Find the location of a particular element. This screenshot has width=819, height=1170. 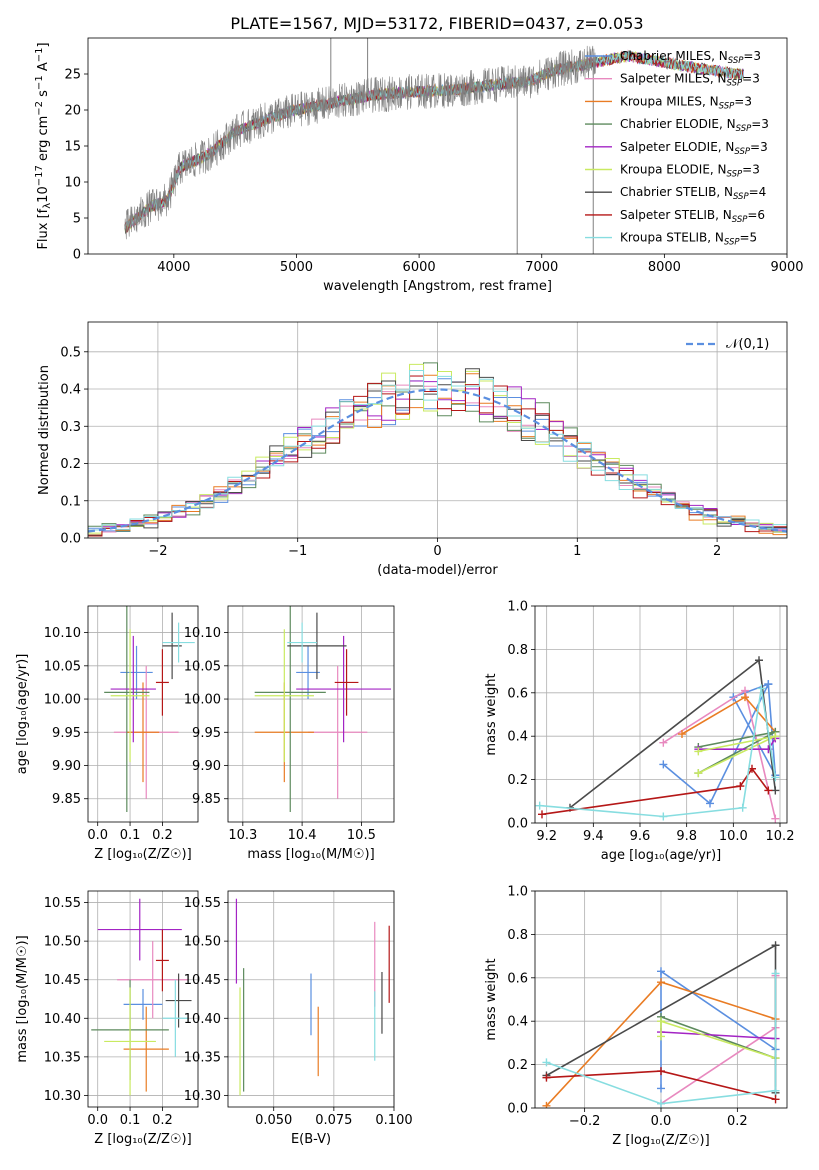

y-tick-label: 10.50 is located at coordinates (62, 942).